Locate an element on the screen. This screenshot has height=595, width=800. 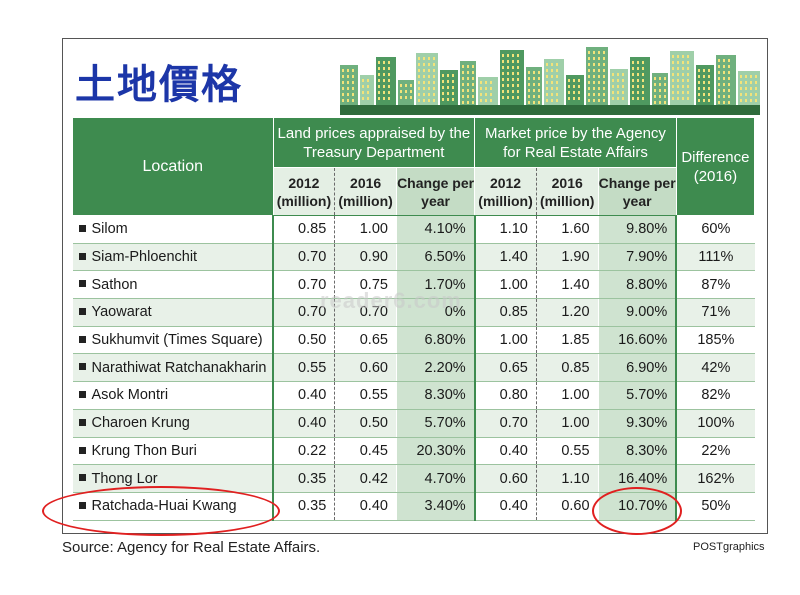
diff-cell: 82% is located at coordinates (715, 395).